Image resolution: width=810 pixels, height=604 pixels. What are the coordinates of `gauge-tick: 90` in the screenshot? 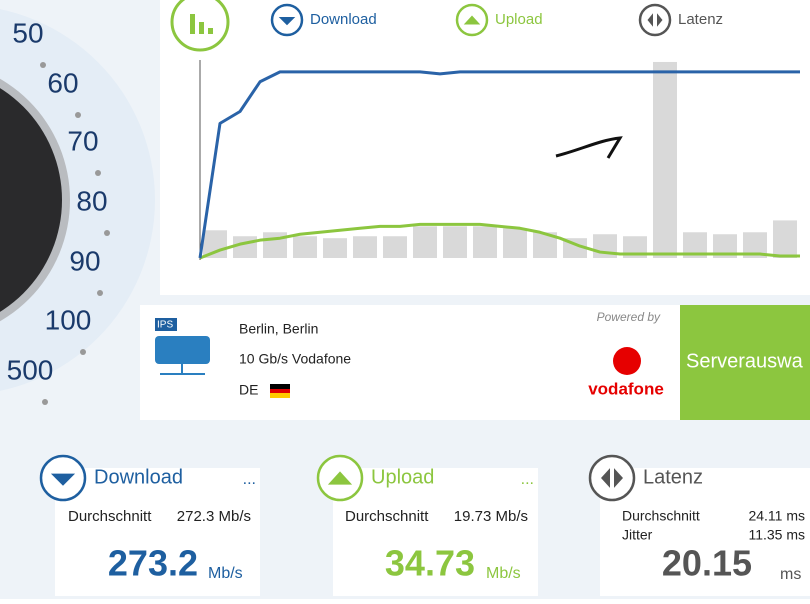 It's located at (84, 260).